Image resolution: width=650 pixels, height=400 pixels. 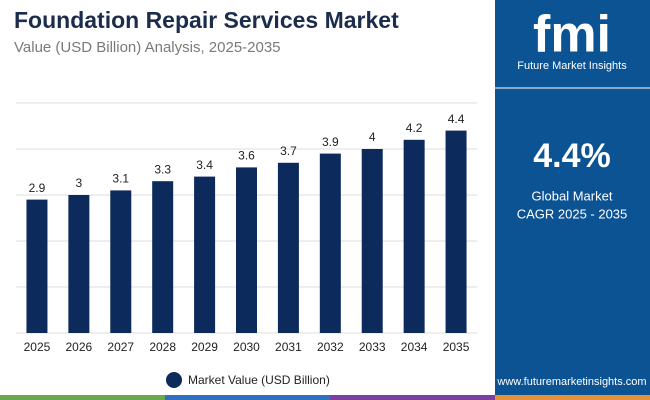 I want to click on value-label: 3.7, so click(x=288, y=151).